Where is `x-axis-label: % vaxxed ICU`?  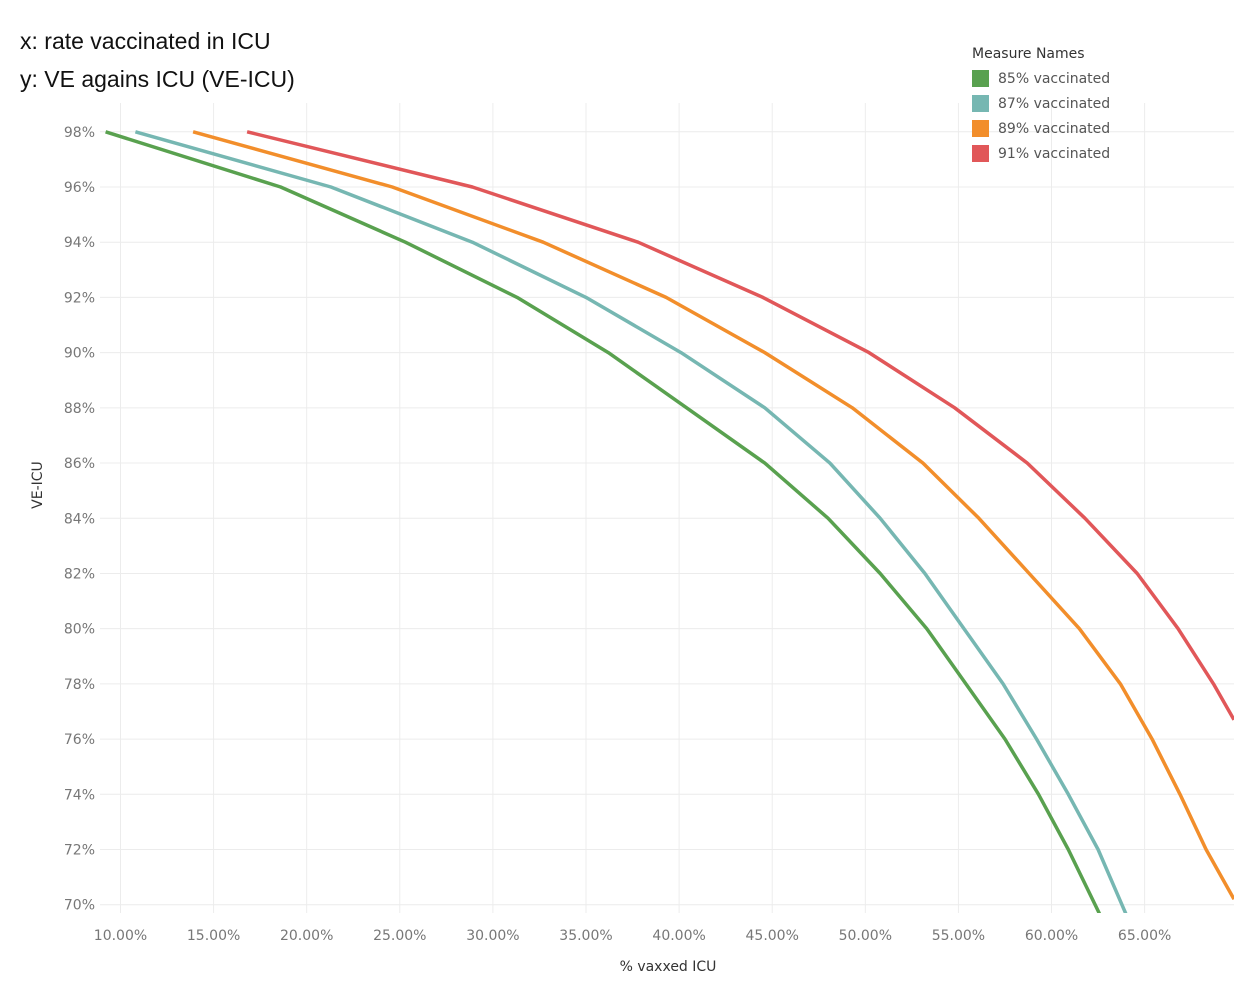 x-axis-label: % vaxxed ICU is located at coordinates (668, 967).